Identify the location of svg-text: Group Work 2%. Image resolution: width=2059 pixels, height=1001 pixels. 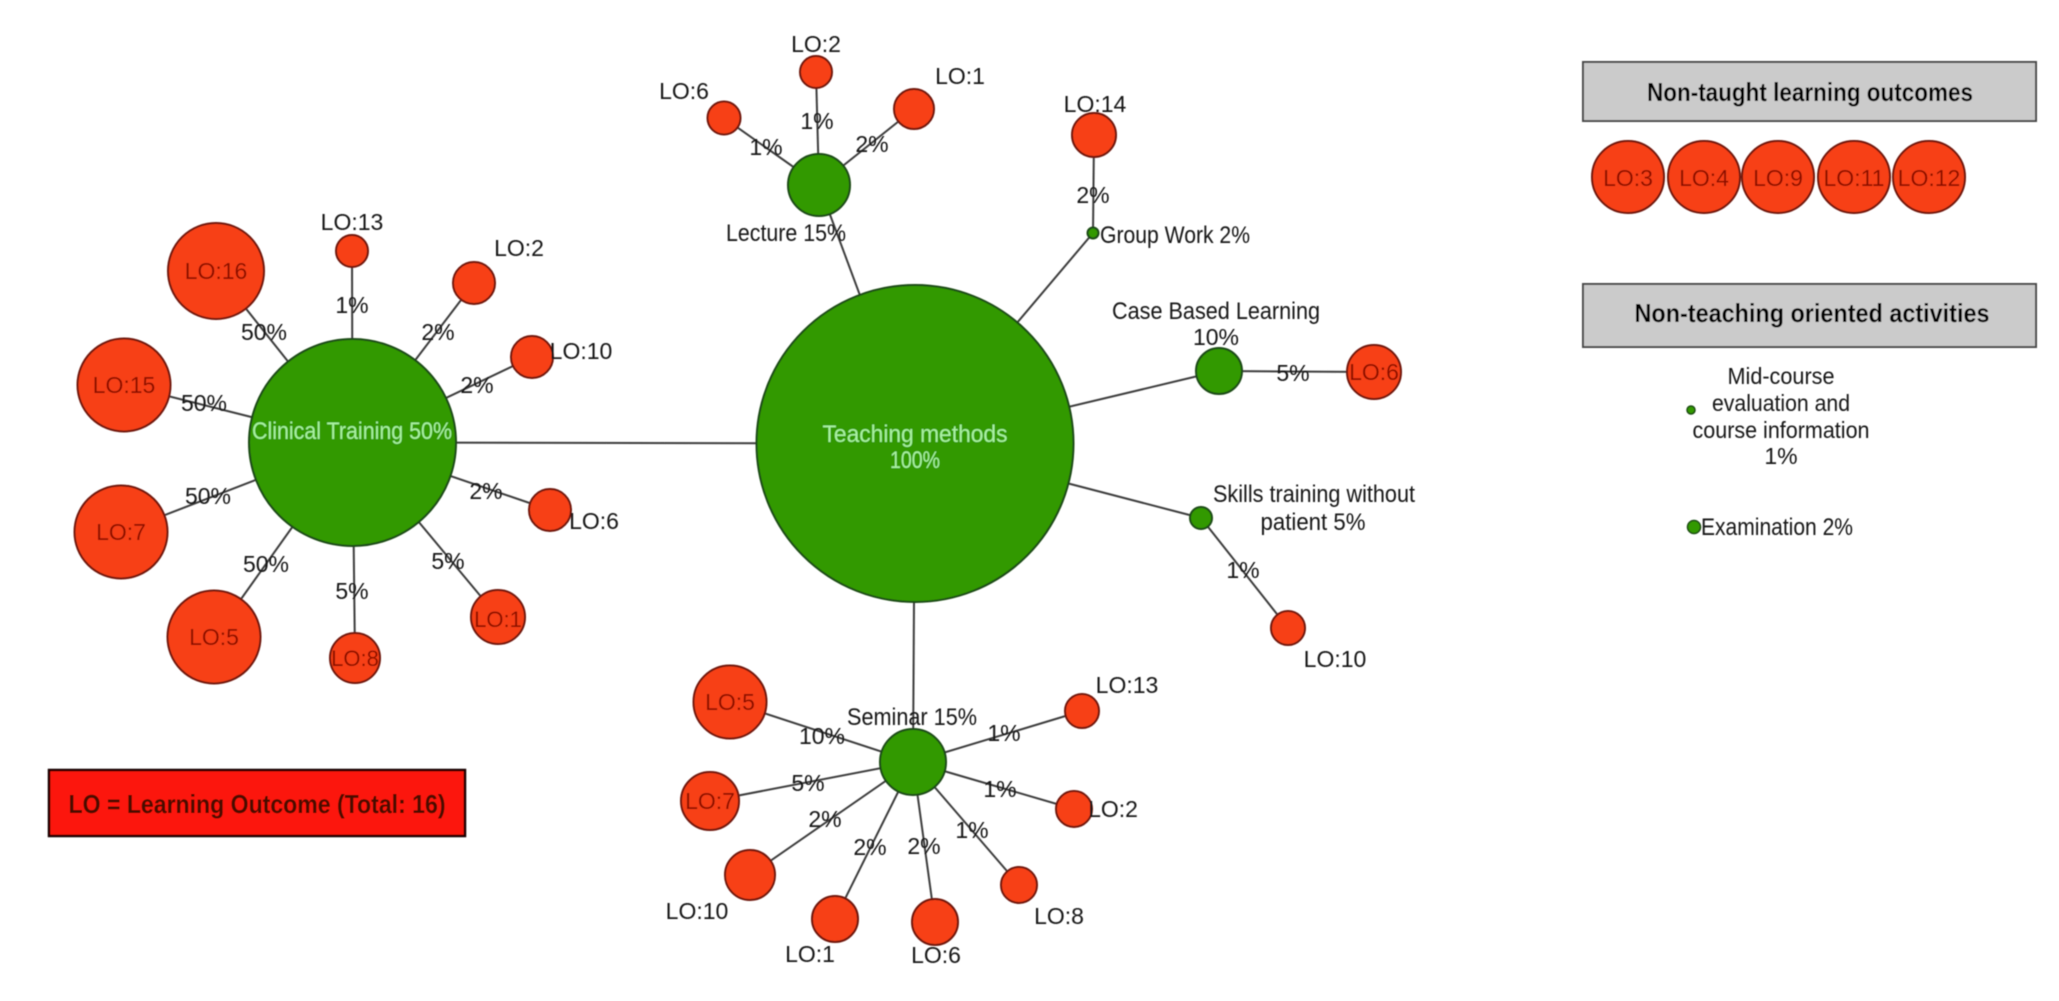
(1175, 235).